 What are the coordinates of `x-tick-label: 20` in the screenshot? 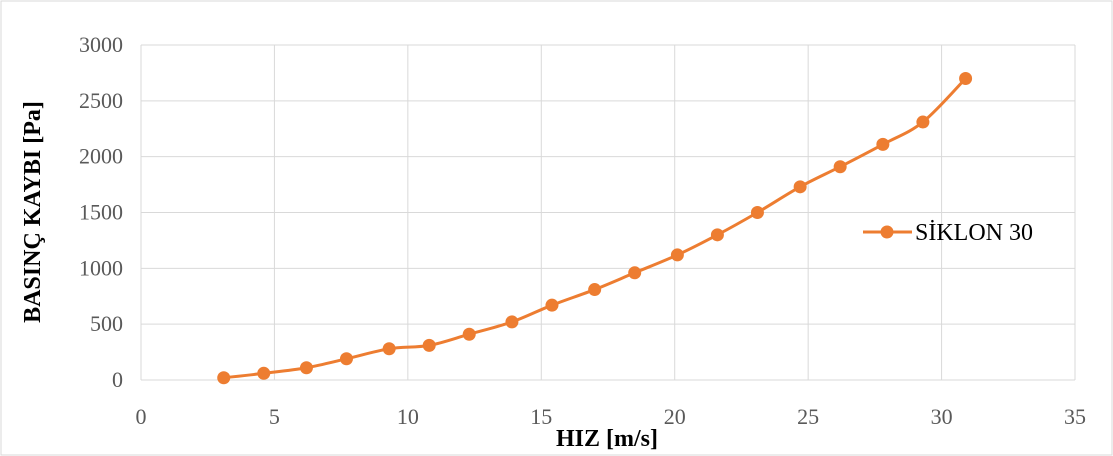 It's located at (675, 416).